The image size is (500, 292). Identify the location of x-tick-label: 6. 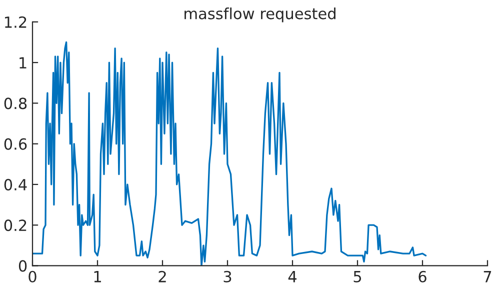
(422, 276).